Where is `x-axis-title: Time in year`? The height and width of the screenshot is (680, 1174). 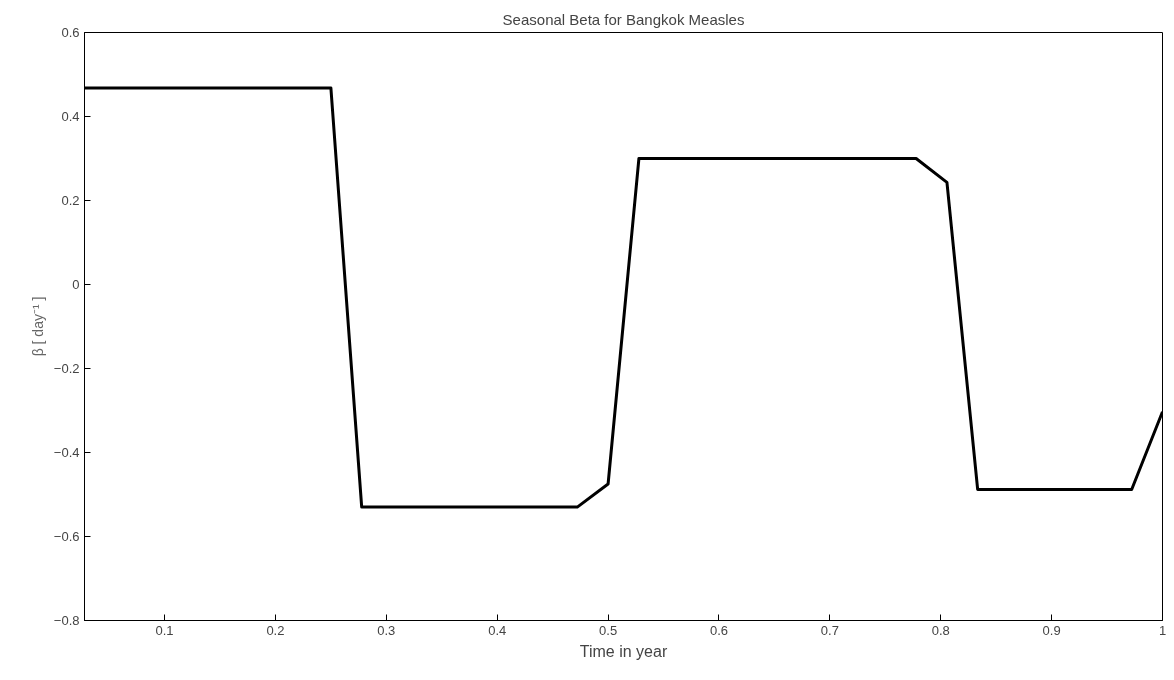
x-axis-title: Time in year is located at coordinates (623, 651).